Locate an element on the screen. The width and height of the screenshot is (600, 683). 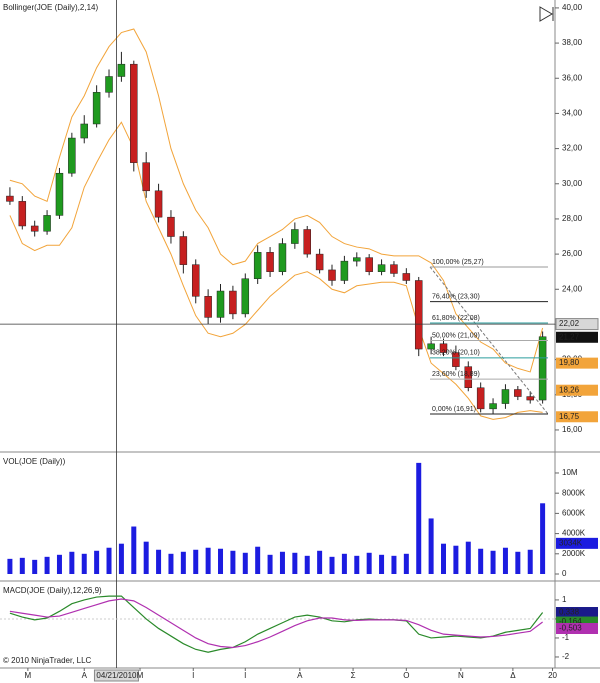
y-tick-label: 34,00 is located at coordinates (572, 113).